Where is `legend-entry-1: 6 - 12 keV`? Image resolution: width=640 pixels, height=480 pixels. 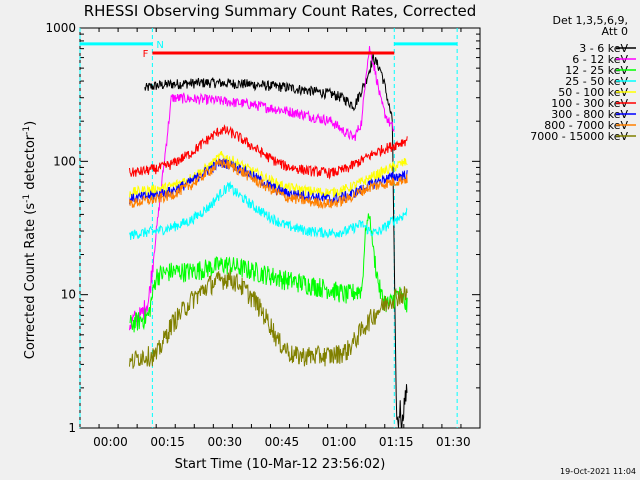
legend-entry-1: 6 - 12 keV is located at coordinates (600, 59).